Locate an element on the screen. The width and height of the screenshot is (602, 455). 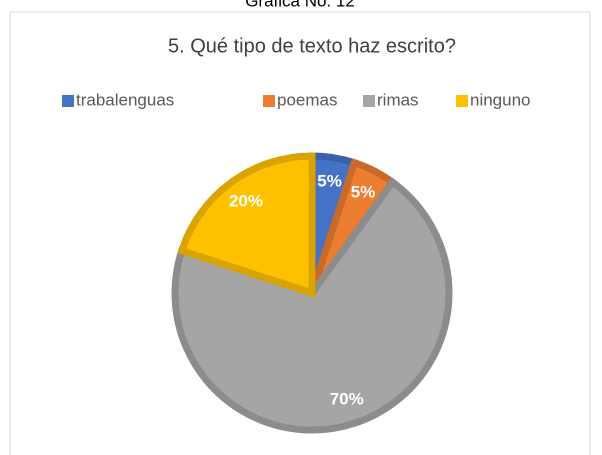
legend-label: poemas is located at coordinates (307, 99).